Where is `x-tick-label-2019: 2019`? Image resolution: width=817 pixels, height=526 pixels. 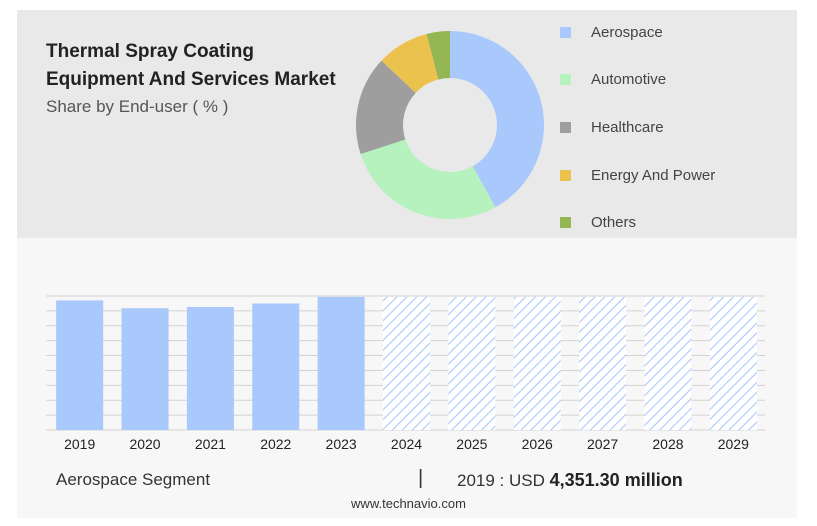
x-tick-label-2019: 2019 is located at coordinates (79, 444).